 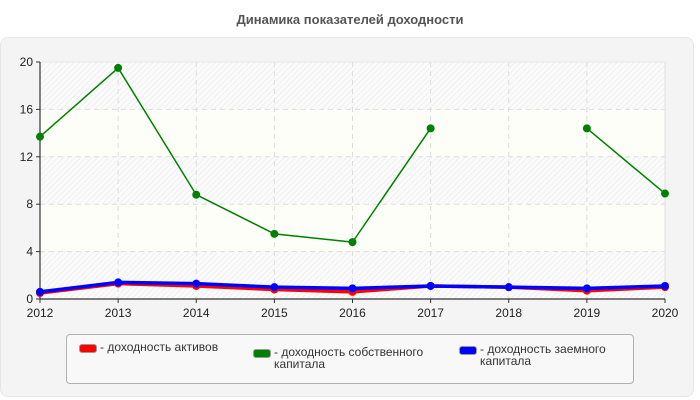 I want to click on y-tick-label: 20, so click(x=27, y=62).